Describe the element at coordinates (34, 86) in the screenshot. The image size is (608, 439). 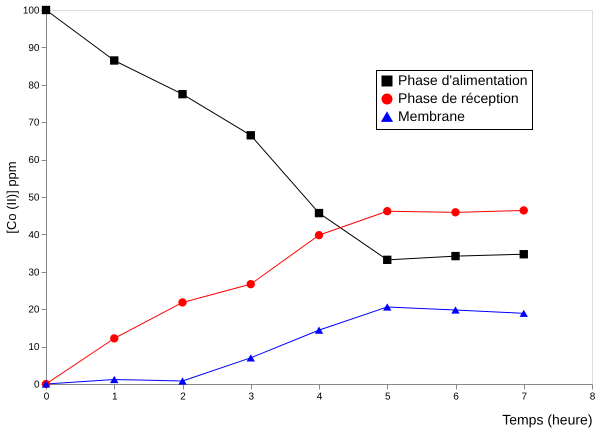
I see `y-tick-label: 80` at that location.